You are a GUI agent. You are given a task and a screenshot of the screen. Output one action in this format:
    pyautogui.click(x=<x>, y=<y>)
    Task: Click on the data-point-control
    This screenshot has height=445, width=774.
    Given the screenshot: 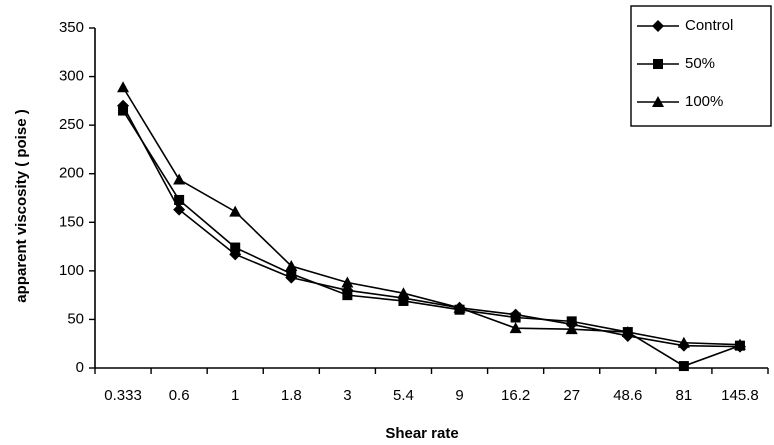 What is the action you would take?
    pyautogui.click(x=179, y=209)
    